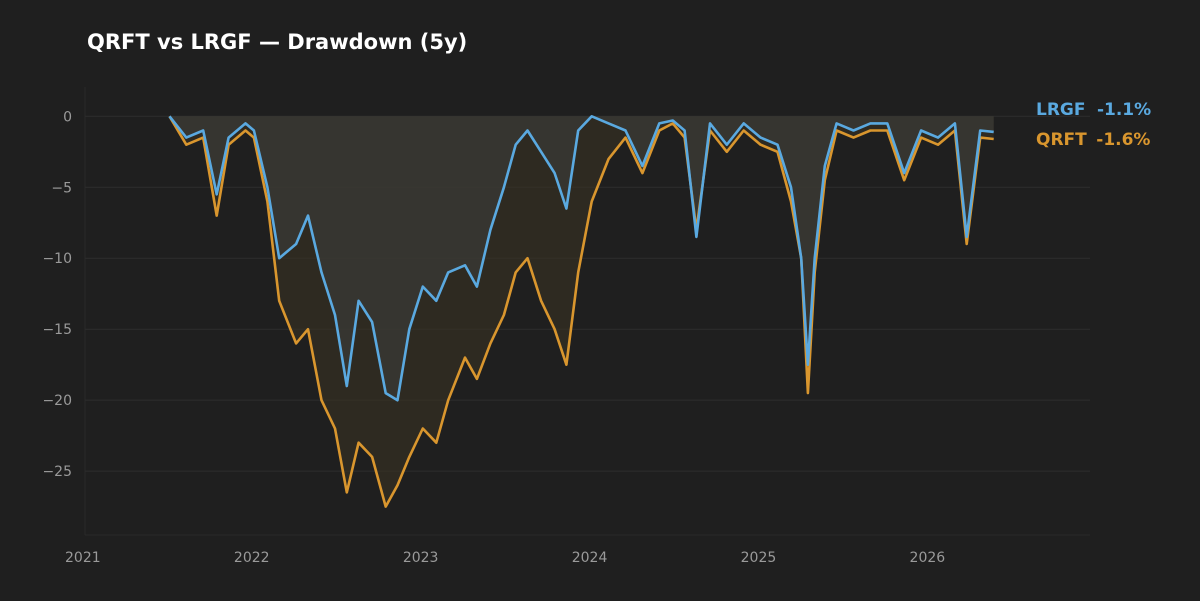 This screenshot has height=601, width=1200. I want to click on y-axis-ticks: 0 −5 −10 −15 −20 −25, so click(57, 294).